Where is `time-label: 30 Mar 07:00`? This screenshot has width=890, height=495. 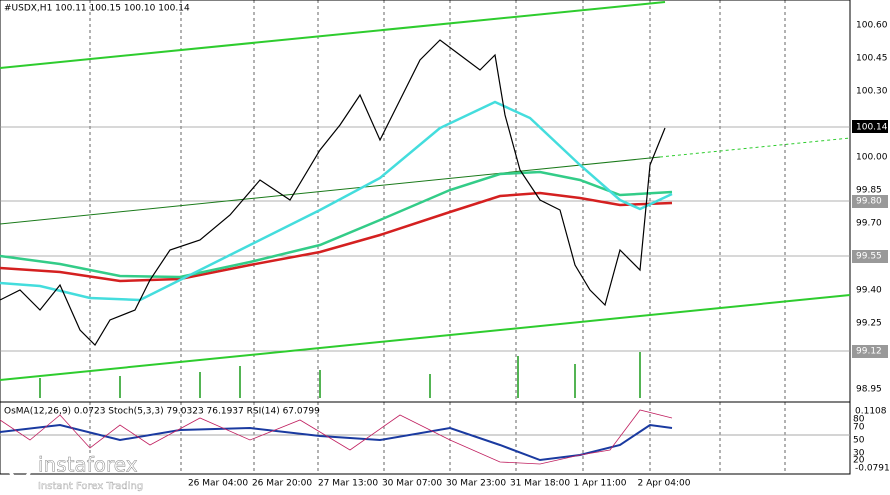
time-label: 30 Mar 07:00 is located at coordinates (412, 484).